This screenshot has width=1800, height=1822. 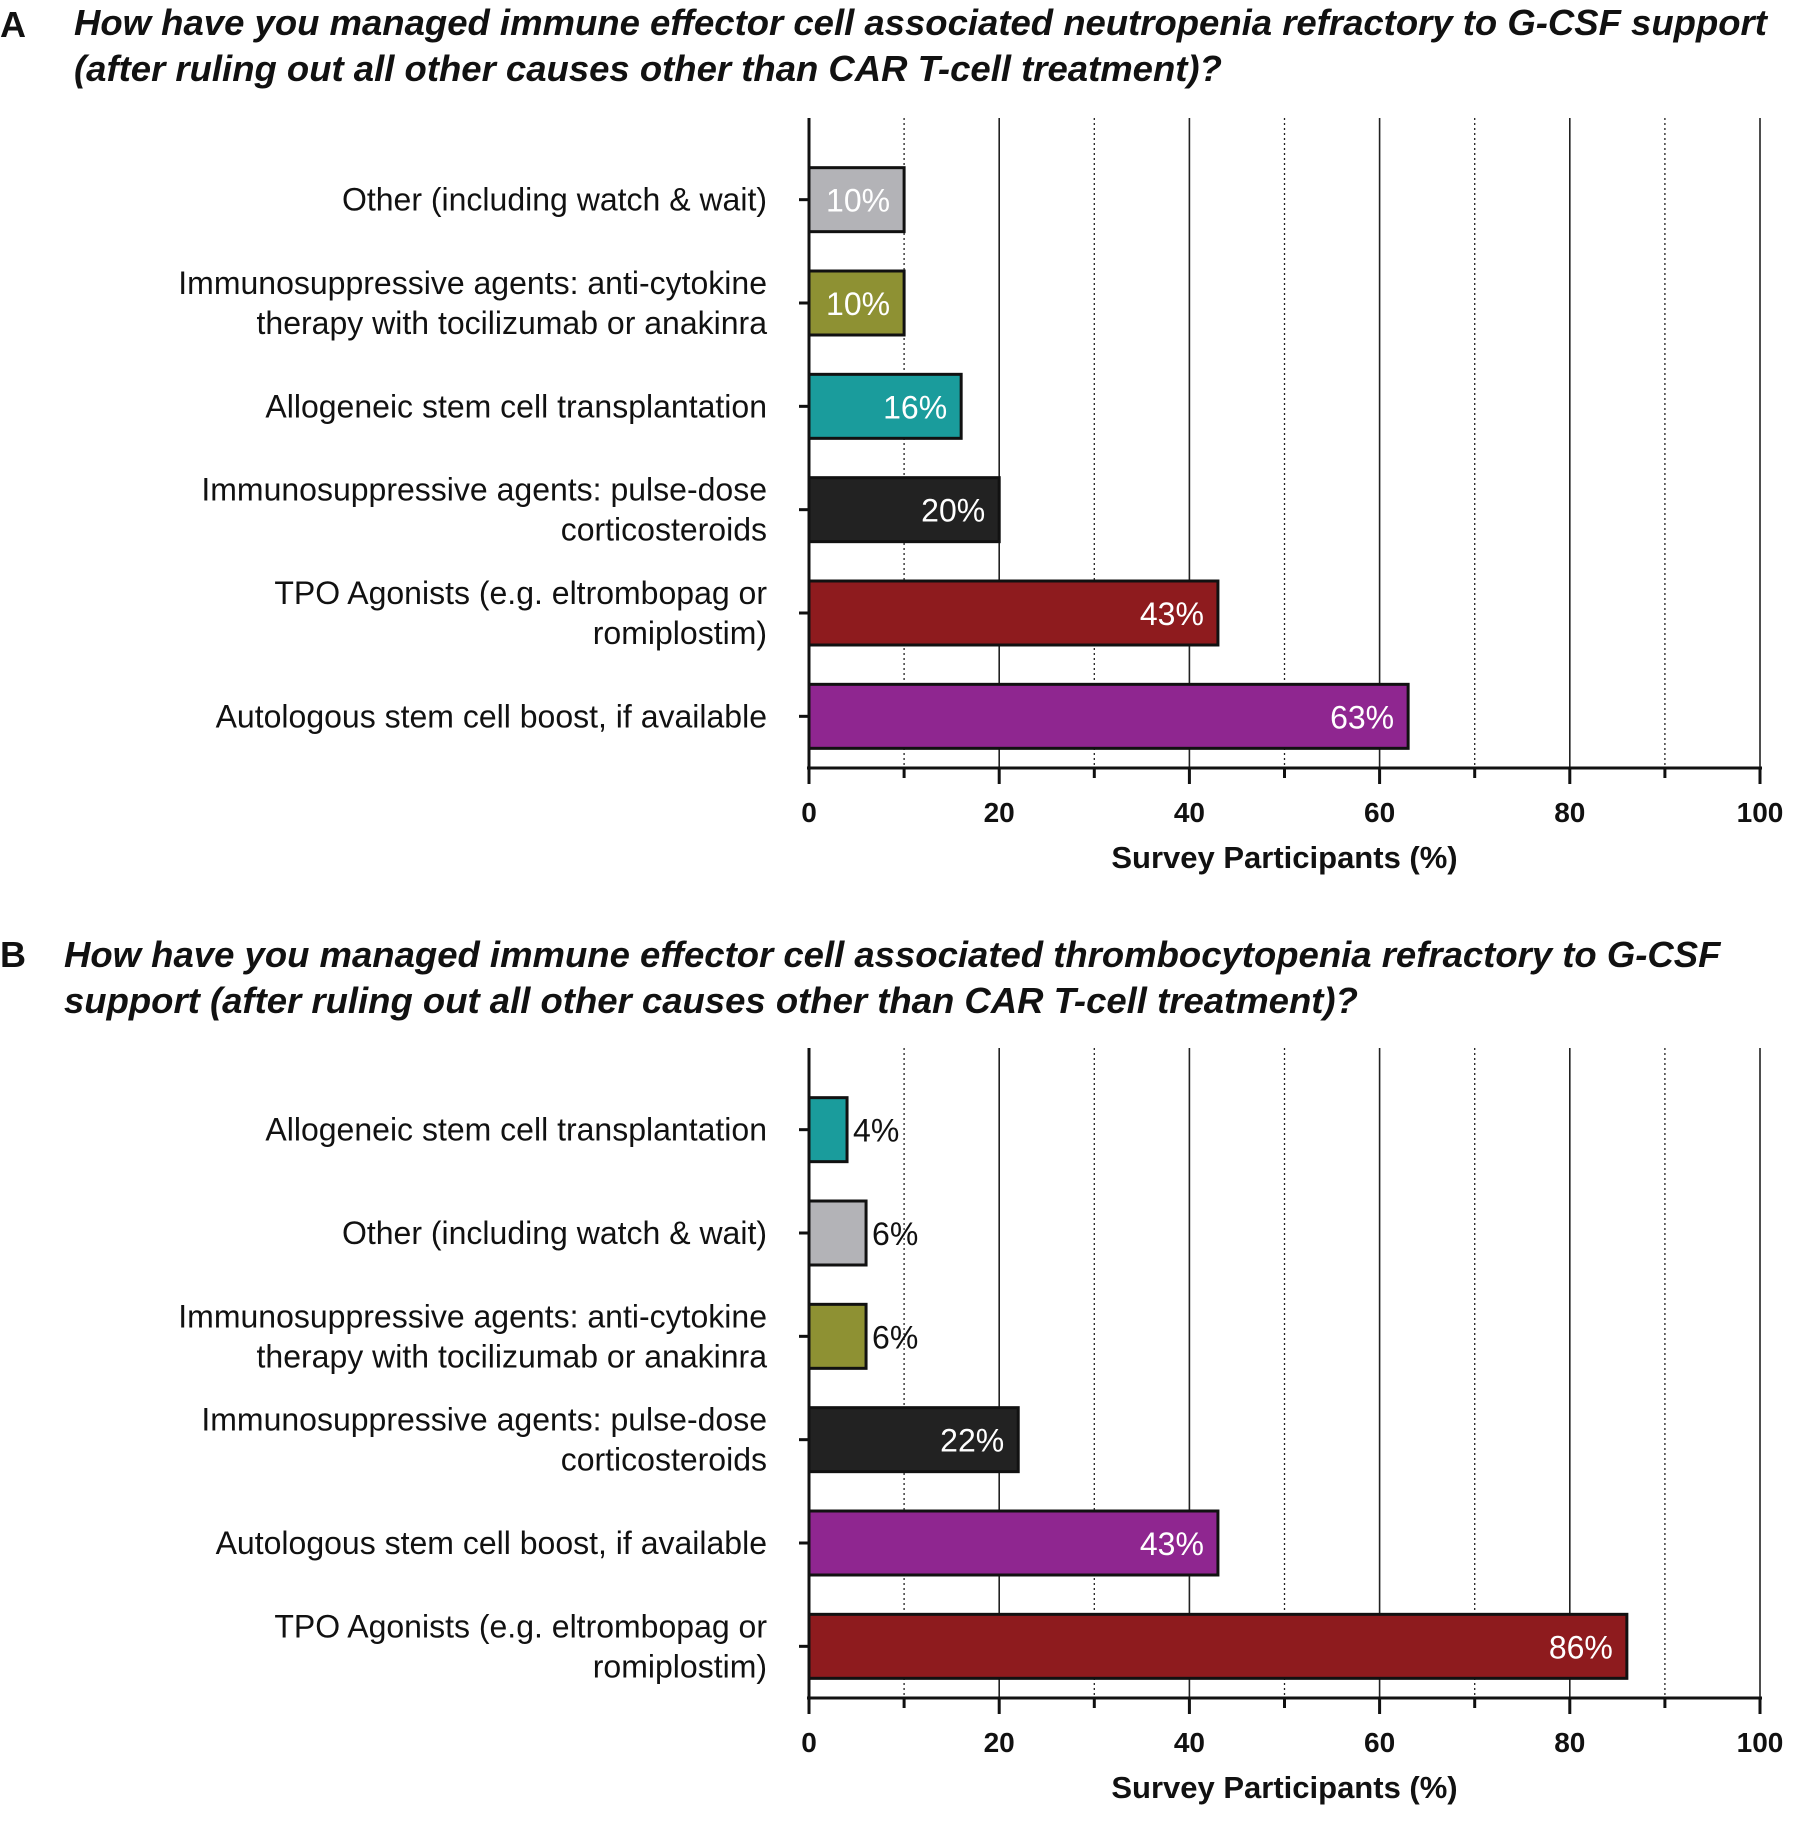 I want to click on data-label: 4%, so click(x=876, y=1131).